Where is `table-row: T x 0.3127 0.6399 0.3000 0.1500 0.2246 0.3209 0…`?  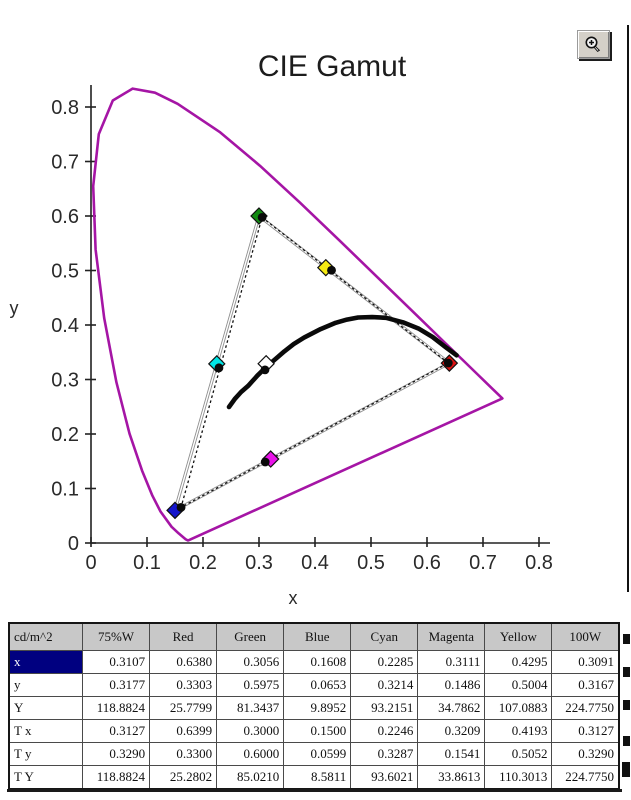
table-row: T x 0.3127 0.6399 0.3000 0.1500 0.2246 0.3209 0… is located at coordinates (314, 731).